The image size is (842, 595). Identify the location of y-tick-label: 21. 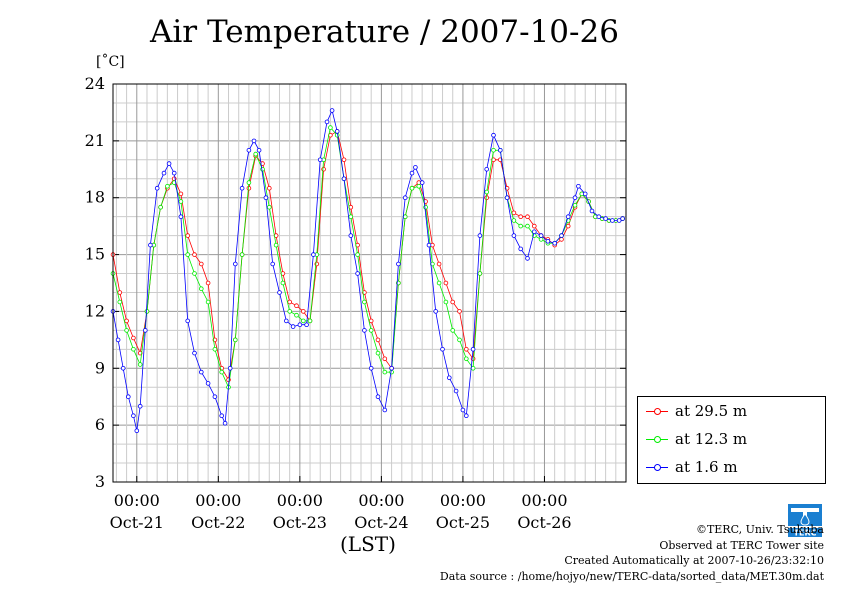
(95, 140).